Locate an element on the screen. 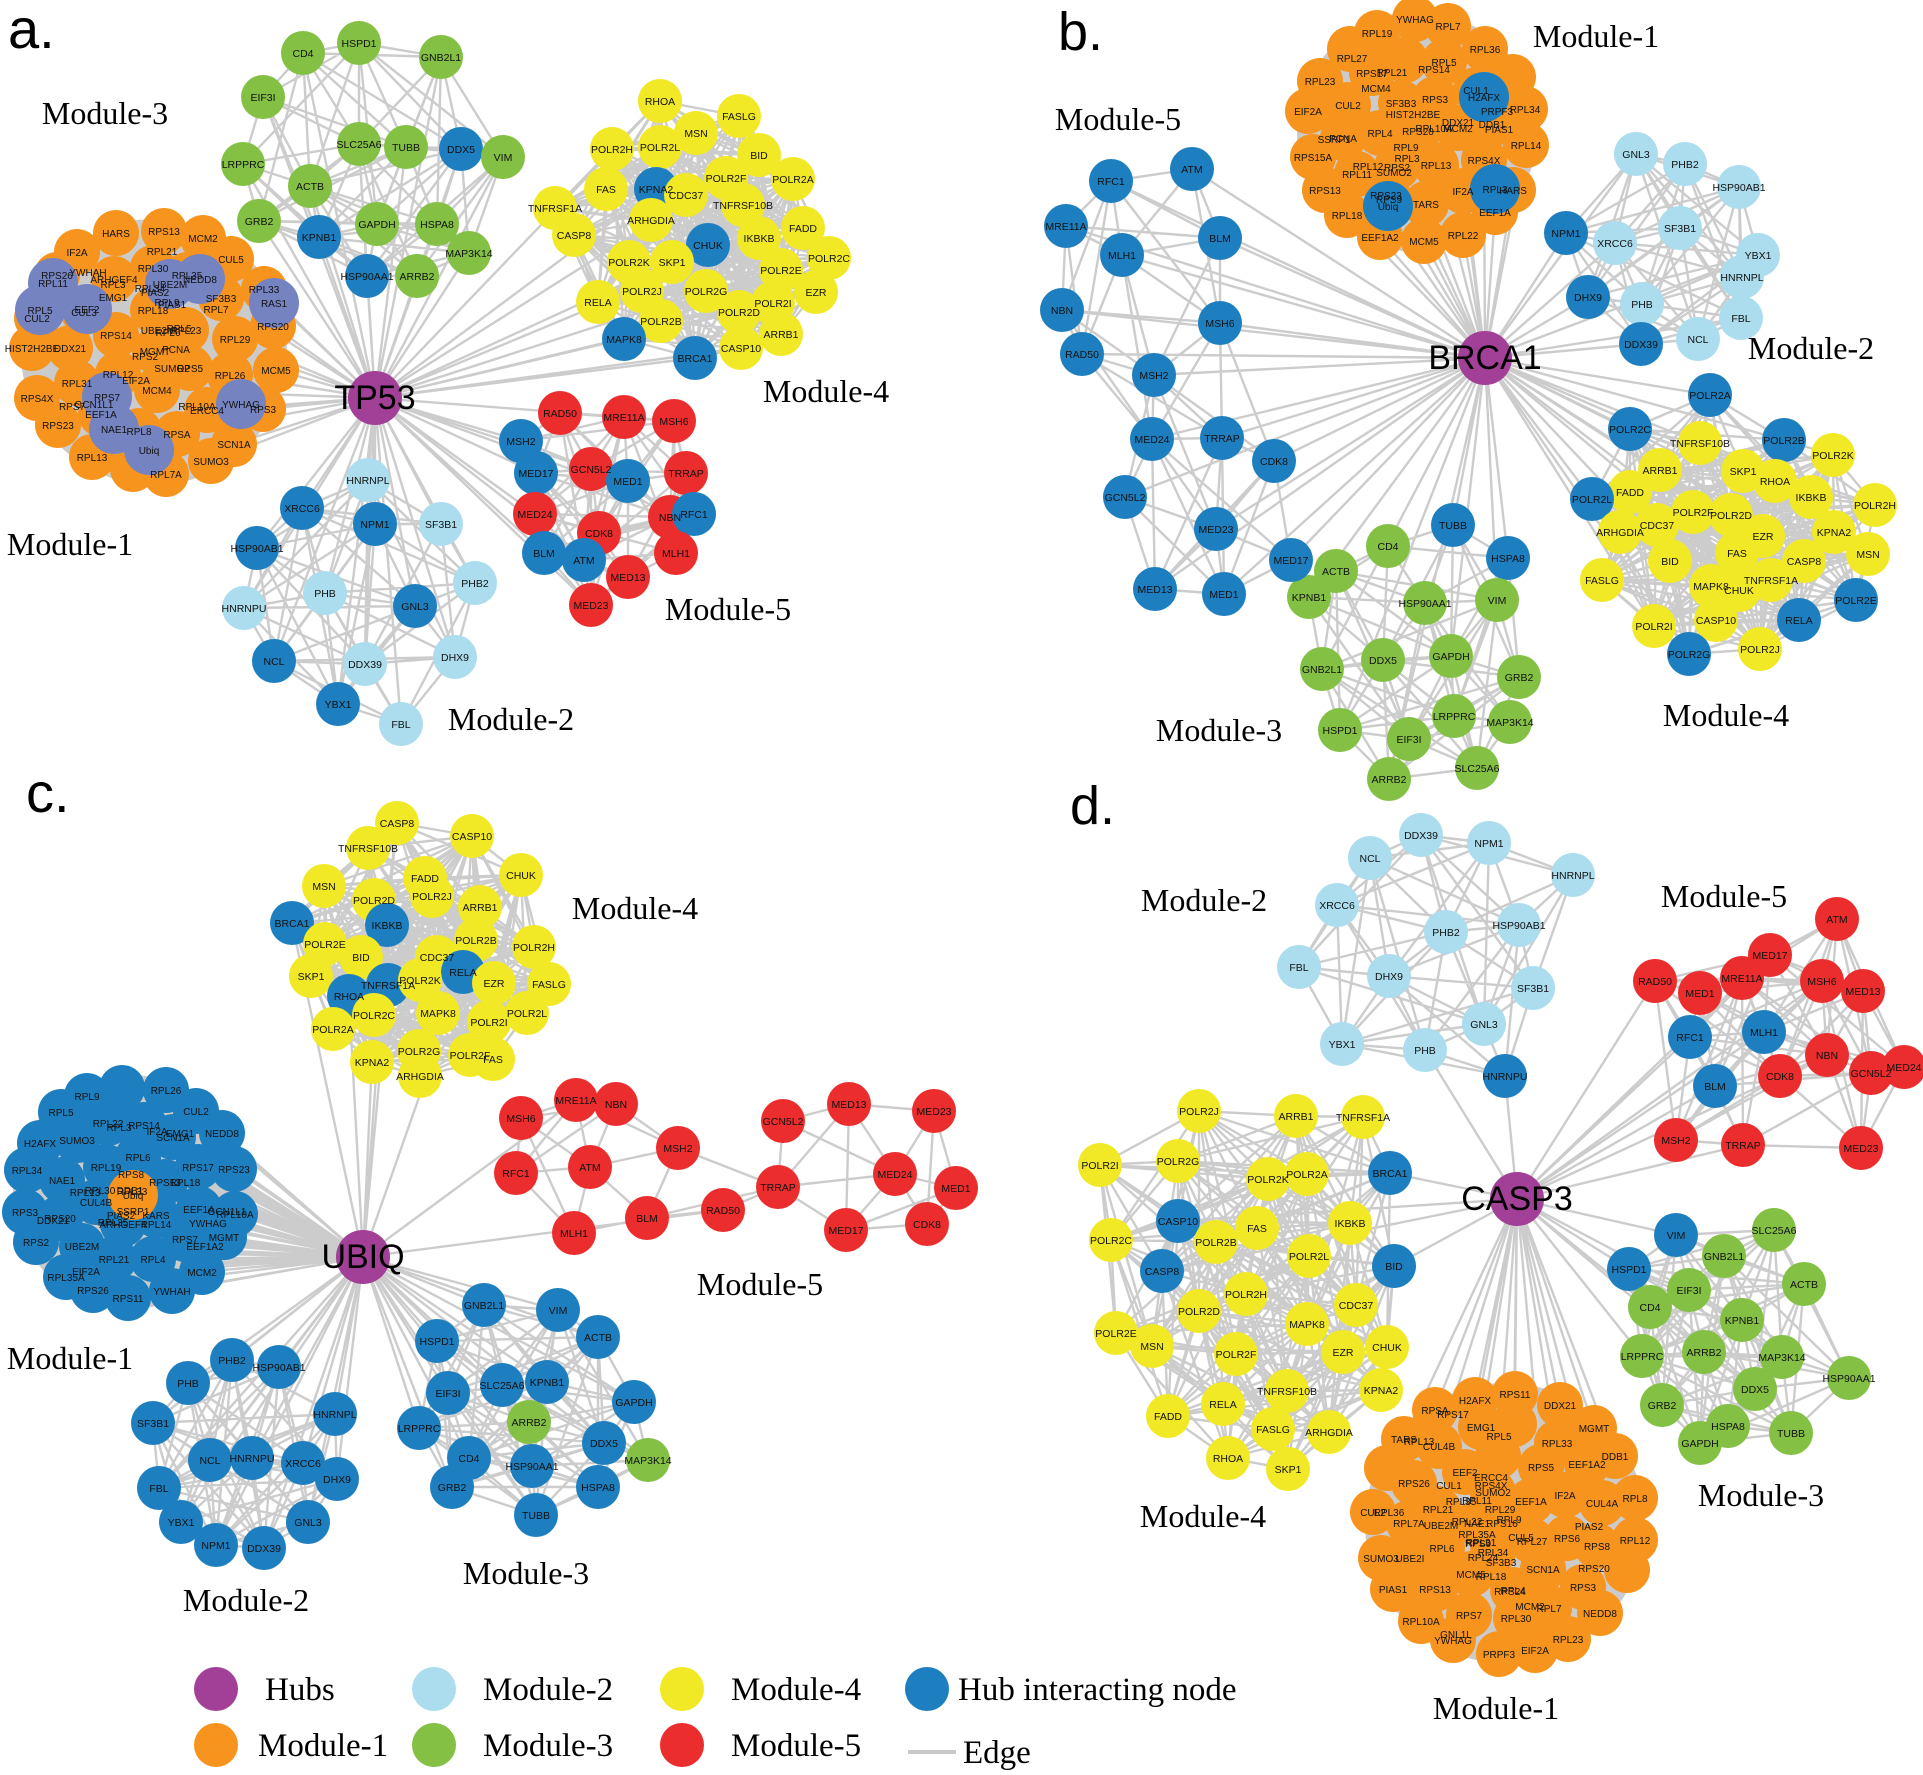 The image size is (1923, 1775). svg-text: SCN1A is located at coordinates (234, 445).